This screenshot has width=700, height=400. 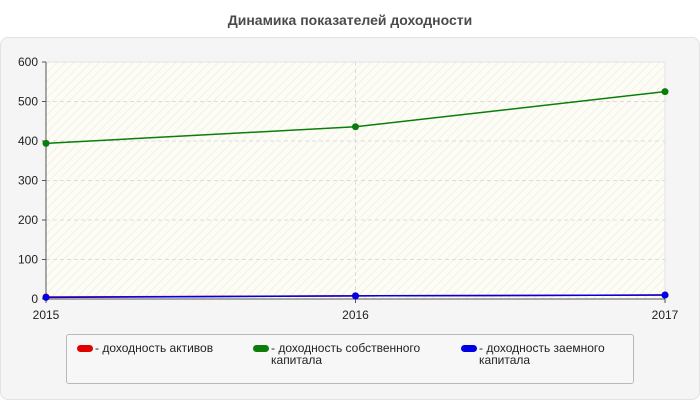 I want to click on legend-item-equity: - доходность собственного капитала, so click(x=342, y=354).